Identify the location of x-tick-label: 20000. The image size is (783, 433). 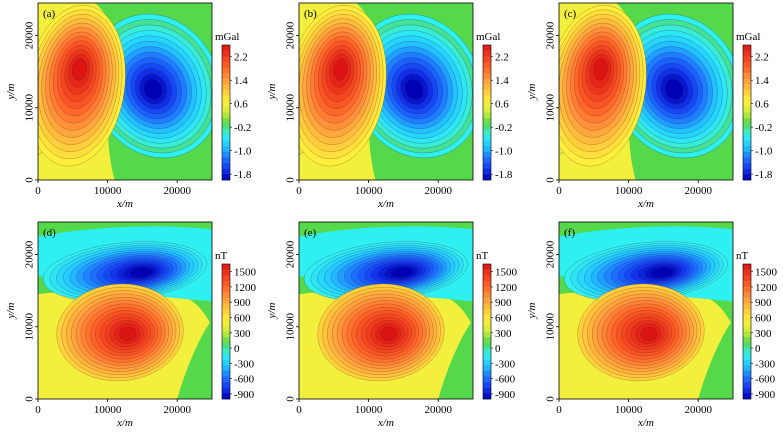
(177, 191).